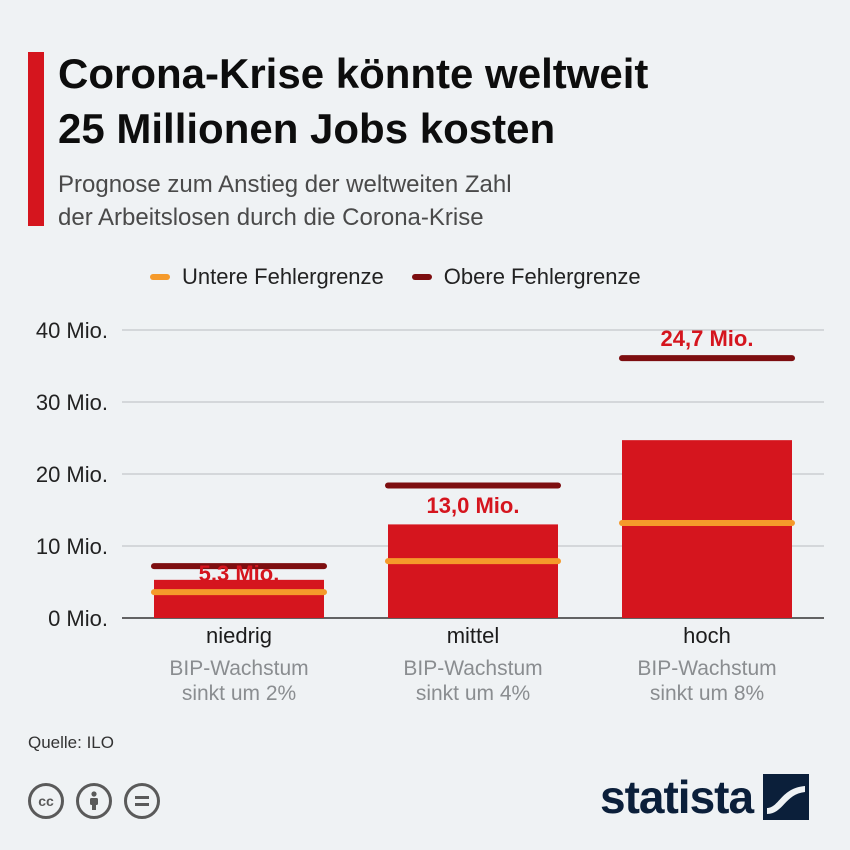 This screenshot has height=850, width=850. What do you see at coordinates (542, 276) in the screenshot?
I see `legend-label-upper: Obere Fehlergrenze` at bounding box center [542, 276].